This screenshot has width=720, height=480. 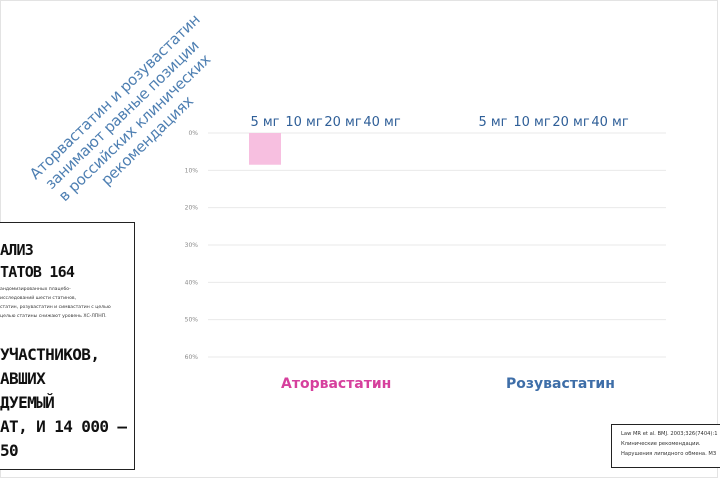 I want to click on y-tick-label: 40%, so click(x=192, y=282).